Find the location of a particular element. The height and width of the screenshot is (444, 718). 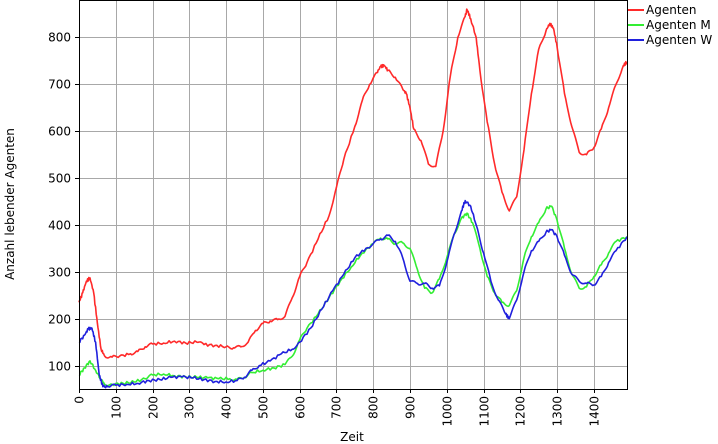

y-tick-label: 400 is located at coordinates (59, 226).